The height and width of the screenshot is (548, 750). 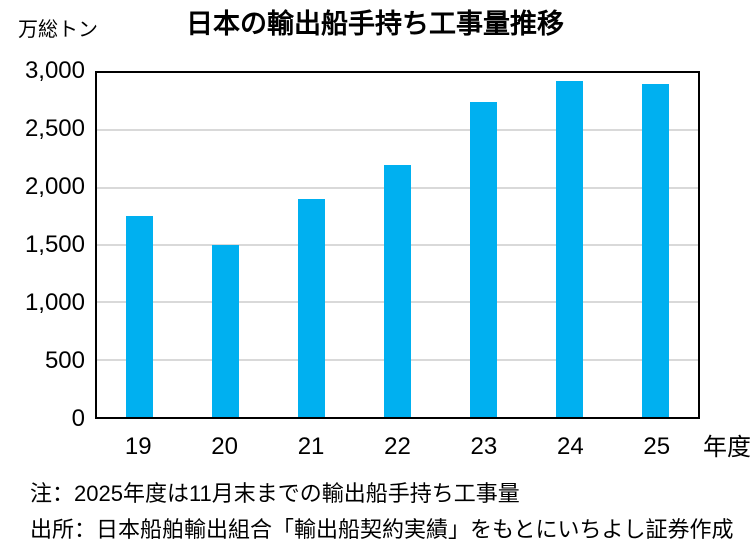 I want to click on x-axis-unit-label: 年度, so click(x=726, y=447).